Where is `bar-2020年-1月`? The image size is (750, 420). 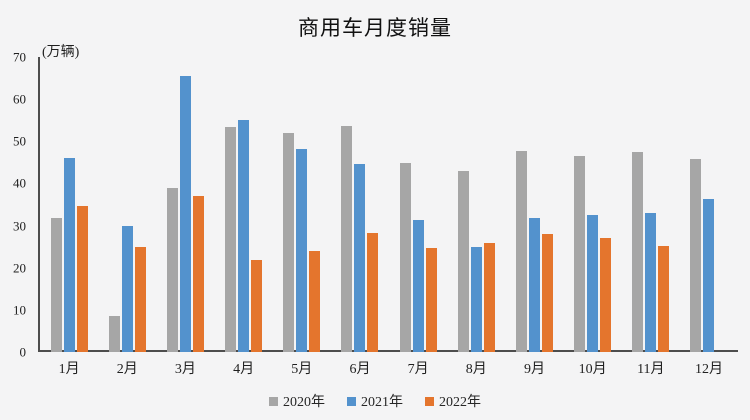 bar-2020年-1月 is located at coordinates (56, 285).